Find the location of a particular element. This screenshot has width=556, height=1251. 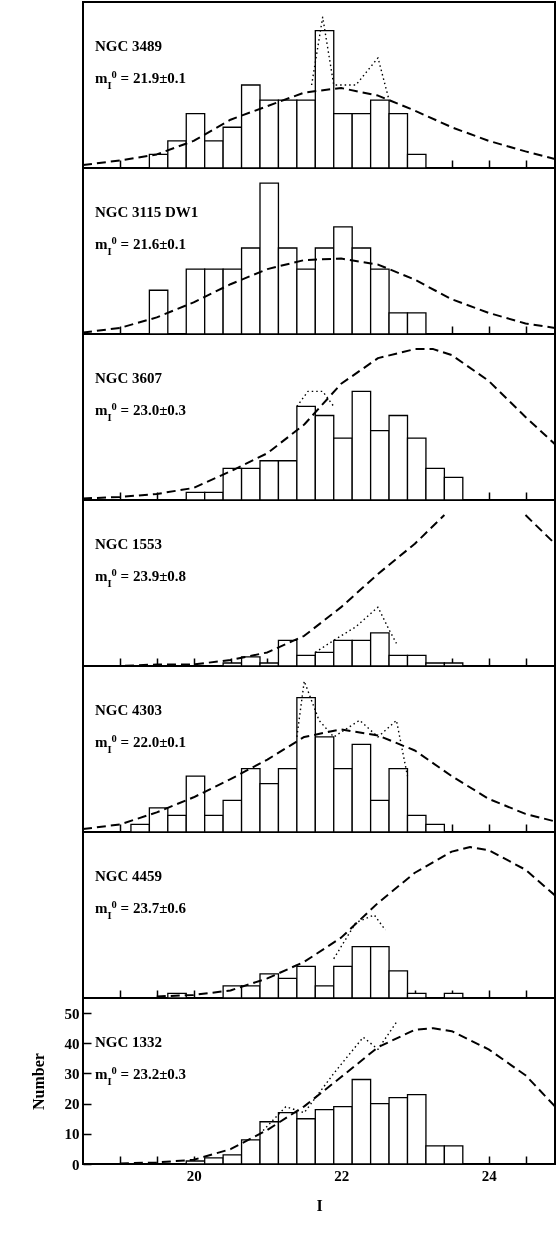

annotation: m$_{I}$$^{0}$ = 21.6±0.1 is located at coordinates (141, 245).